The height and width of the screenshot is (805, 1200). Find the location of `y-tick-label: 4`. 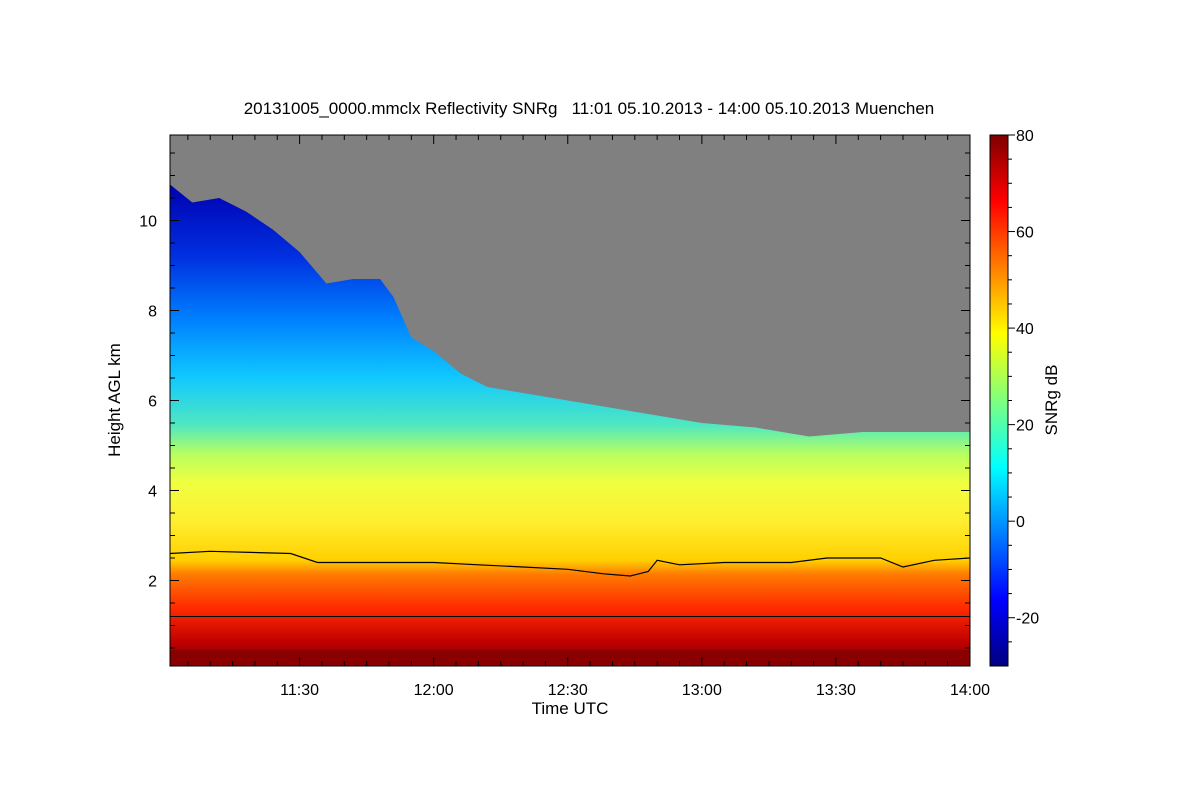

y-tick-label: 4 is located at coordinates (152, 492).